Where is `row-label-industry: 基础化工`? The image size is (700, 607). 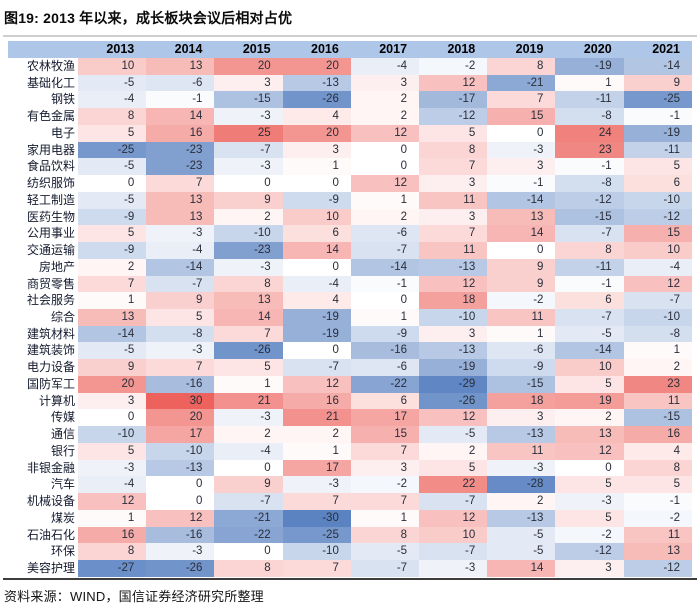 row-label-industry: 基础化工 is located at coordinates (43, 83).